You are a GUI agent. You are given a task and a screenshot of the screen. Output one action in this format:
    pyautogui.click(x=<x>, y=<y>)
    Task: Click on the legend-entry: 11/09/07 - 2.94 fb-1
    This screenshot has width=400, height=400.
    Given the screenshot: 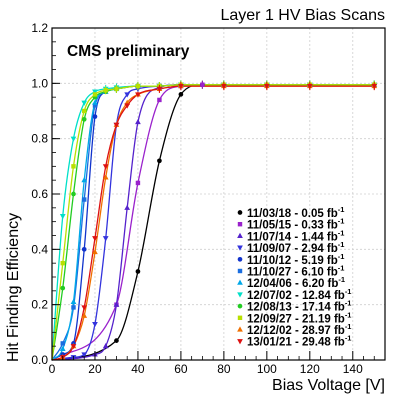 What is the action you would take?
    pyautogui.click(x=295, y=247)
    